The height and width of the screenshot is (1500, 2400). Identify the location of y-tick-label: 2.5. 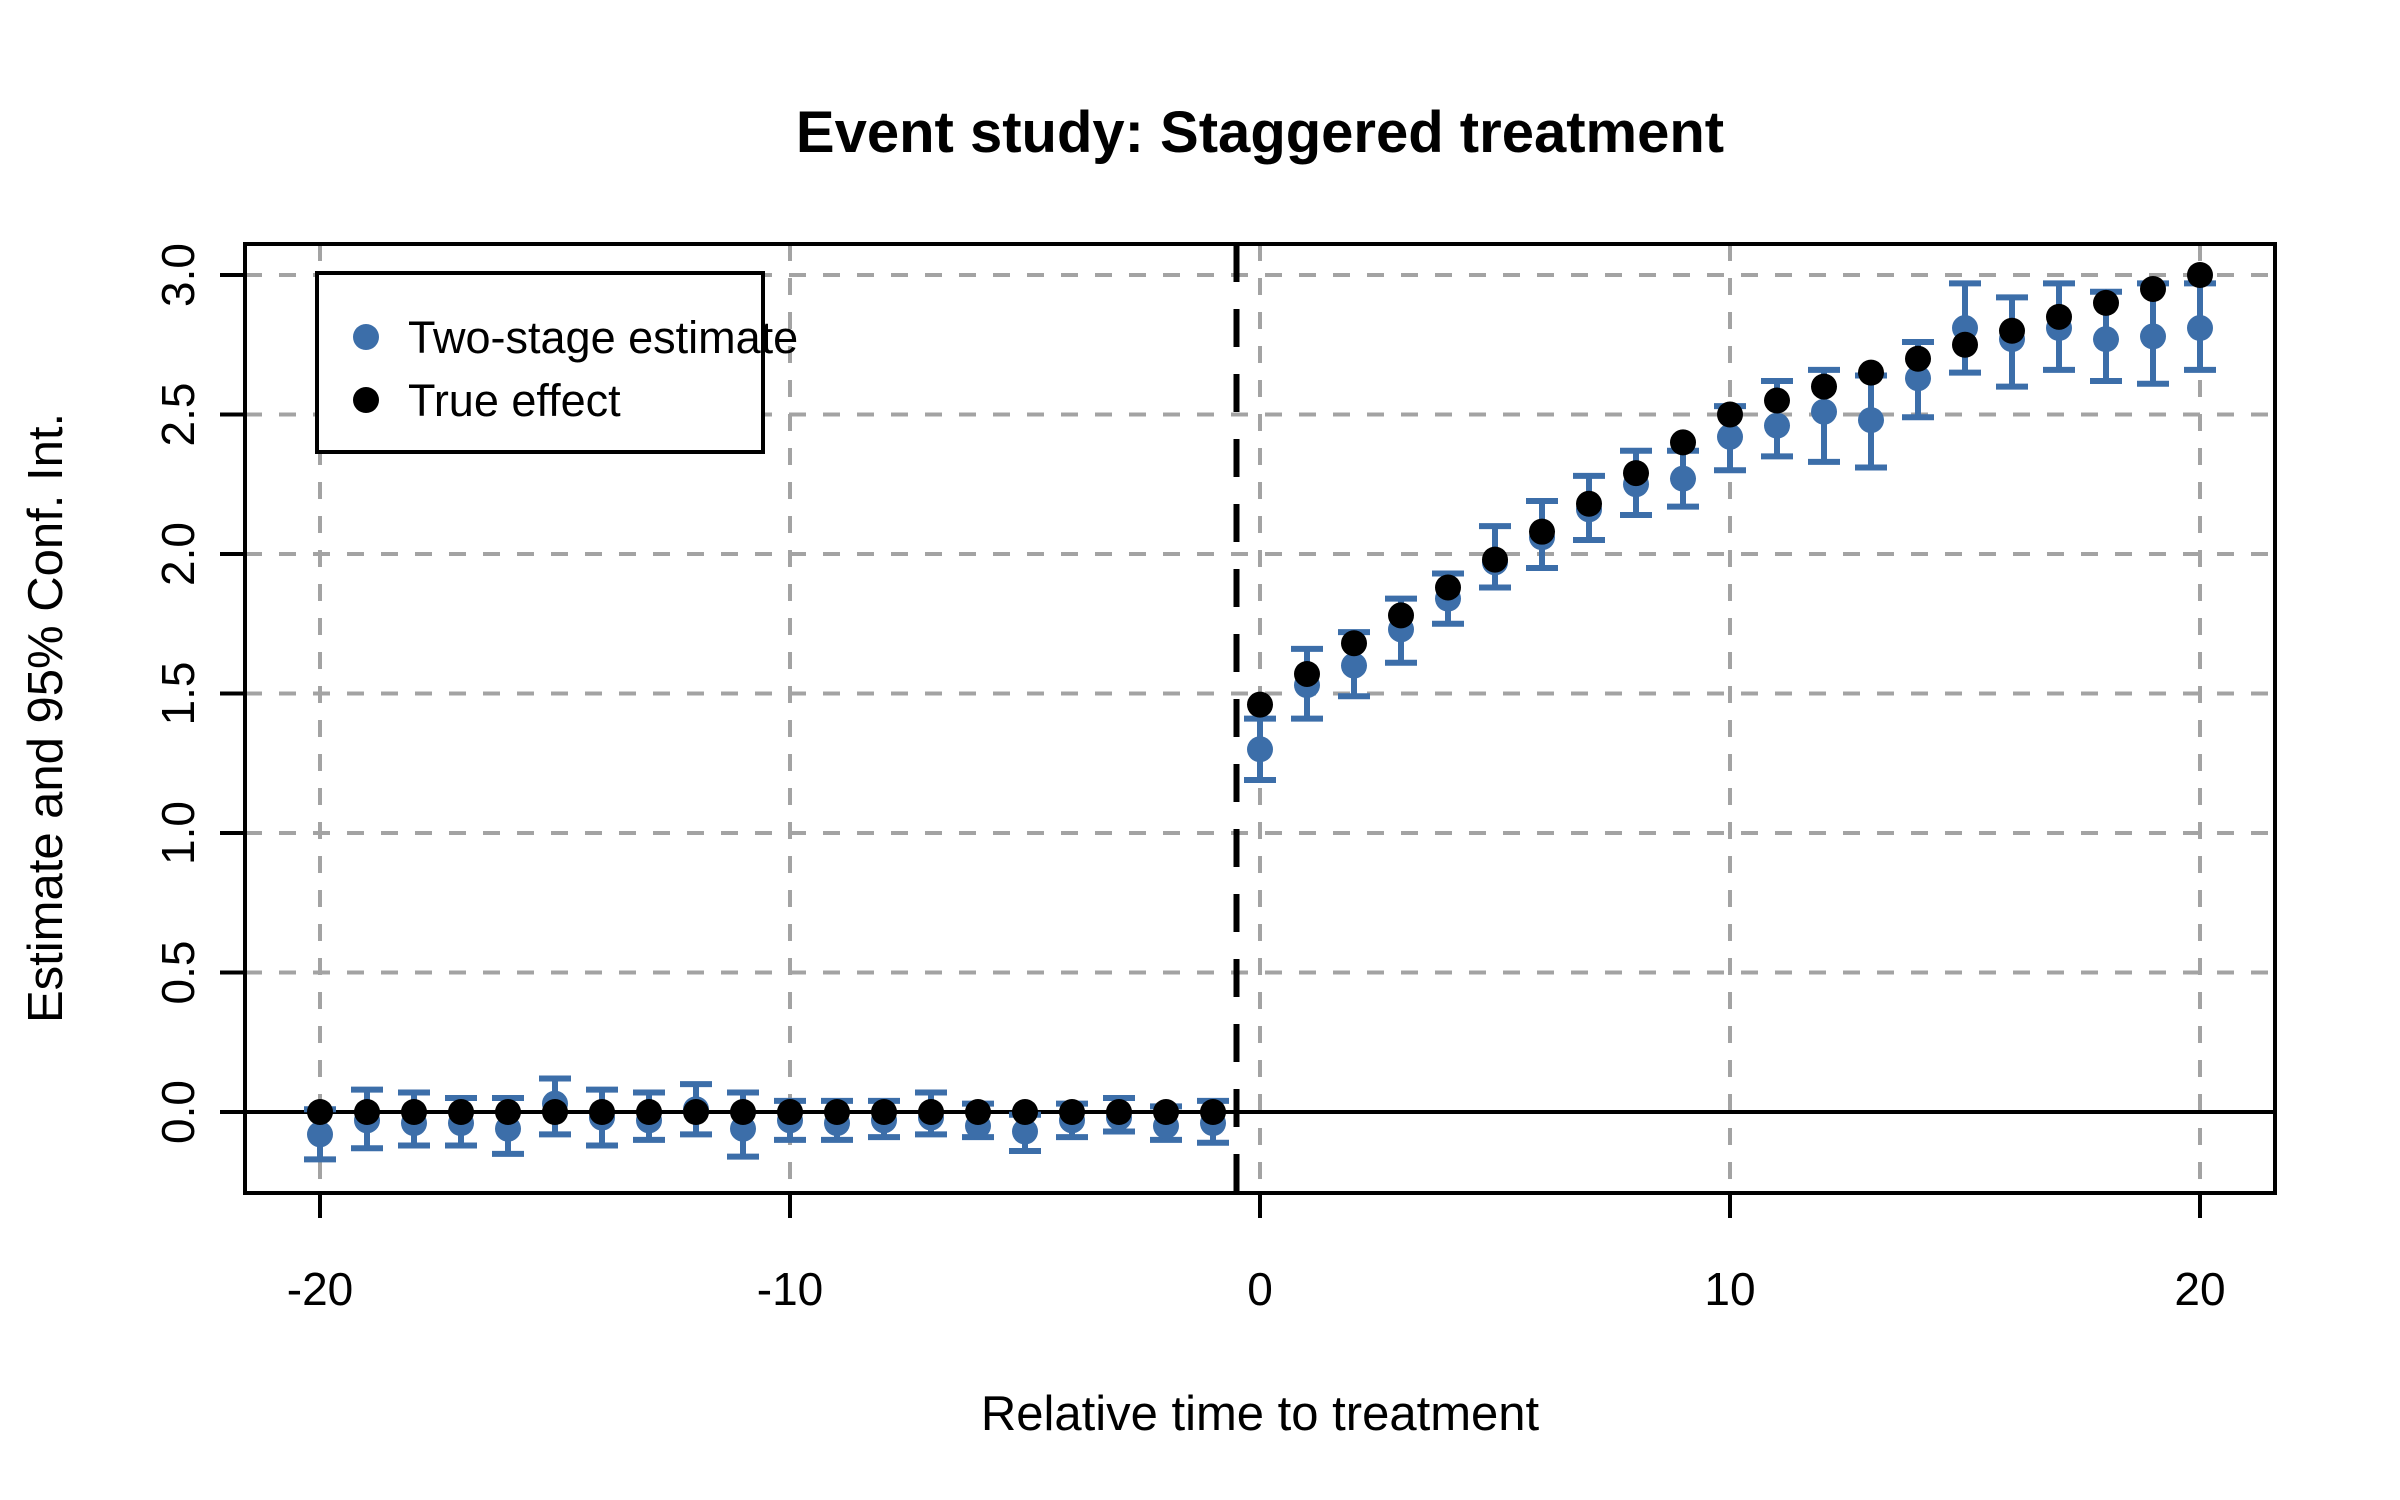
(178, 415).